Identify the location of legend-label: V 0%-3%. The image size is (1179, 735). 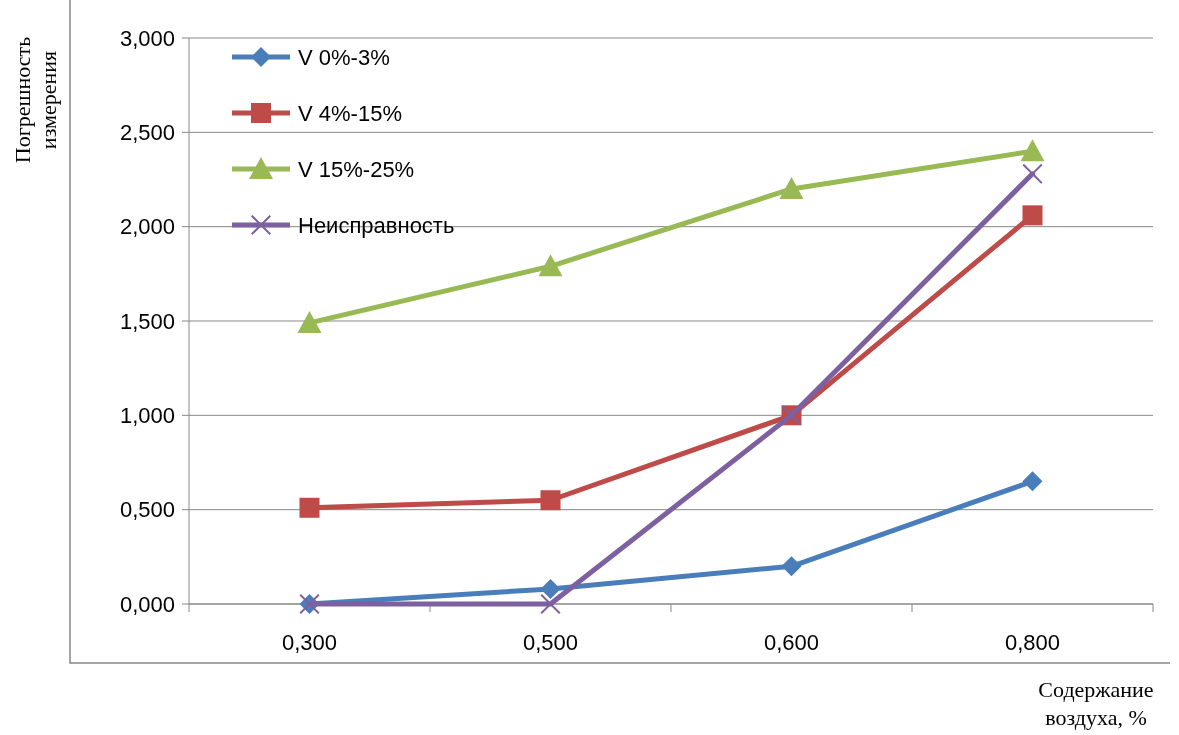
(344, 57).